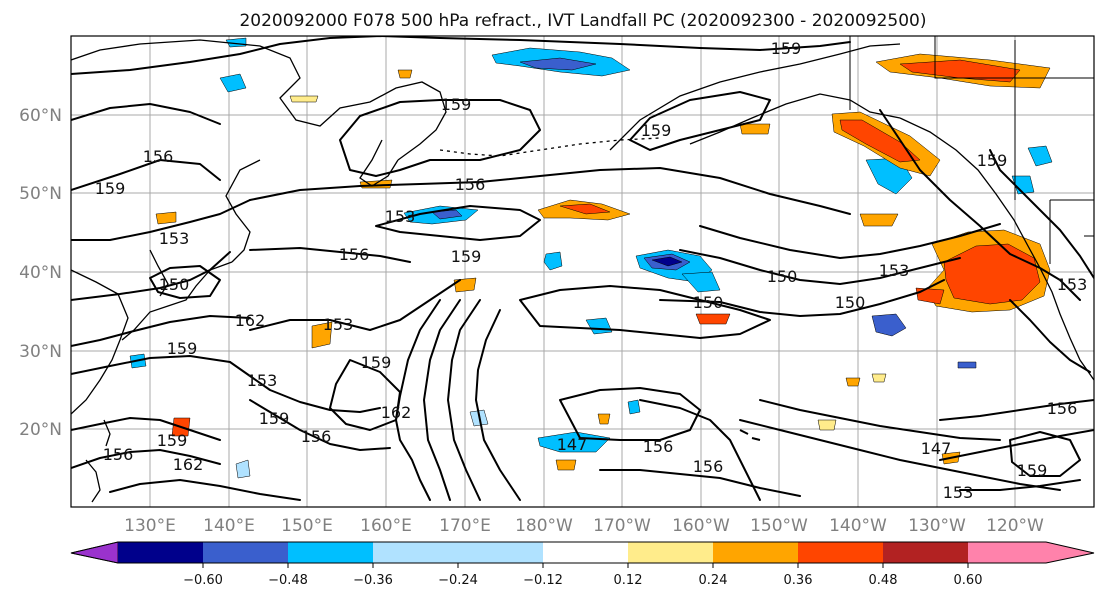 The height and width of the screenshot is (601, 1105). I want to click on contour-159-ring-okhotsk, so click(440, 138).